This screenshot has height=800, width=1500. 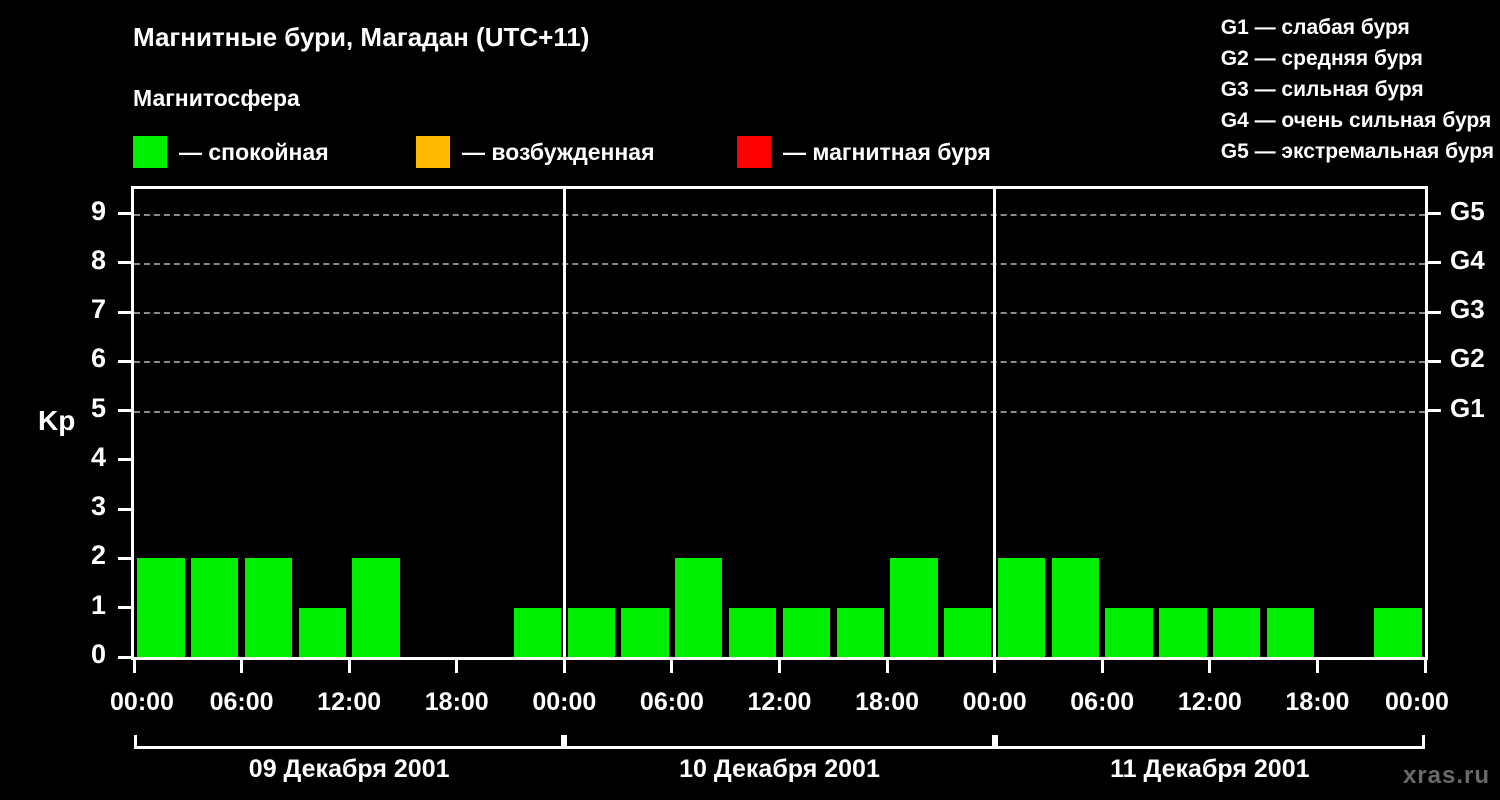 I want to click on y-tick-label: 4, so click(x=98, y=456).